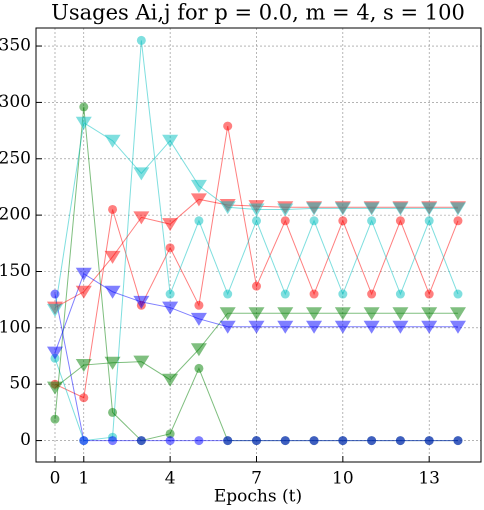  I want to click on y-tick-label: 50, so click(20, 384).